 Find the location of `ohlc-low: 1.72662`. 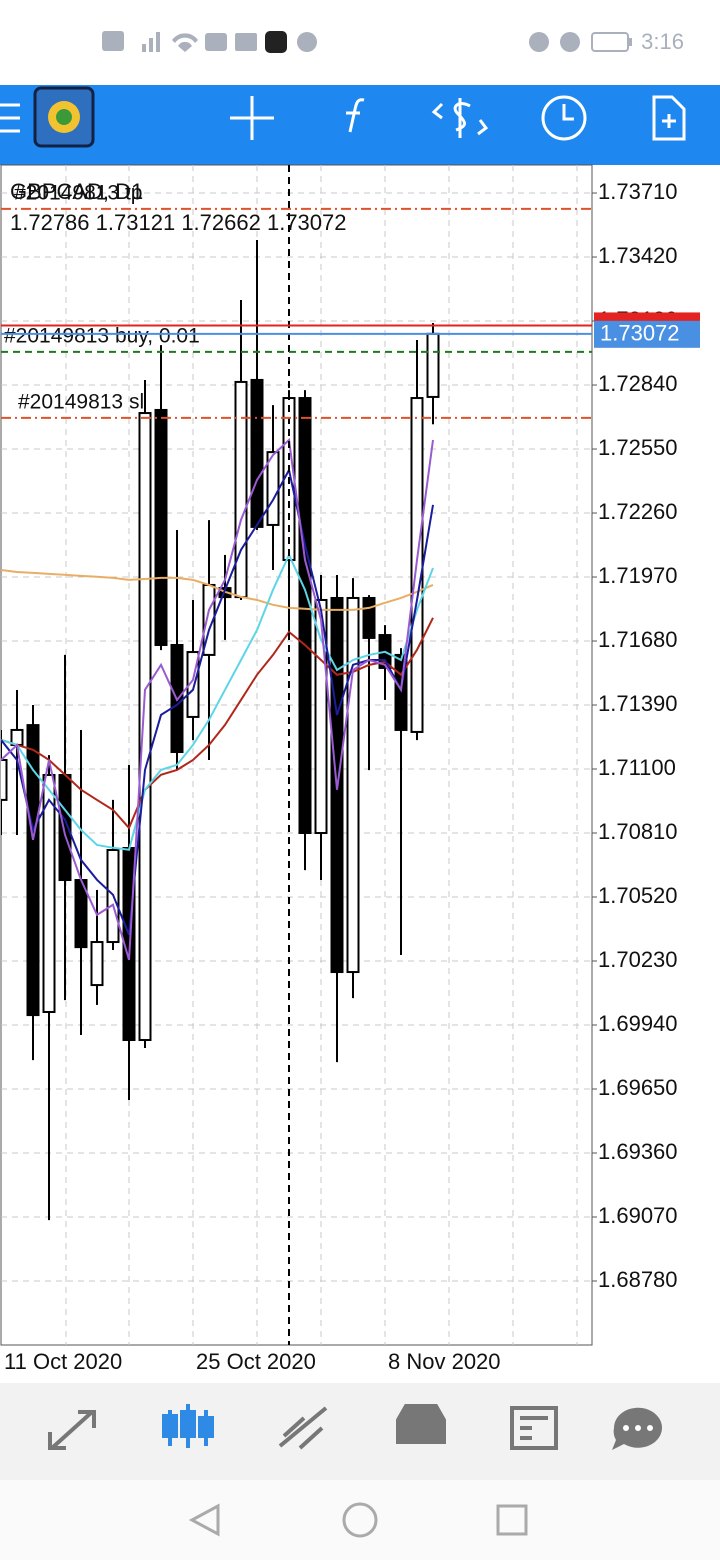

ohlc-low: 1.72662 is located at coordinates (221, 222).